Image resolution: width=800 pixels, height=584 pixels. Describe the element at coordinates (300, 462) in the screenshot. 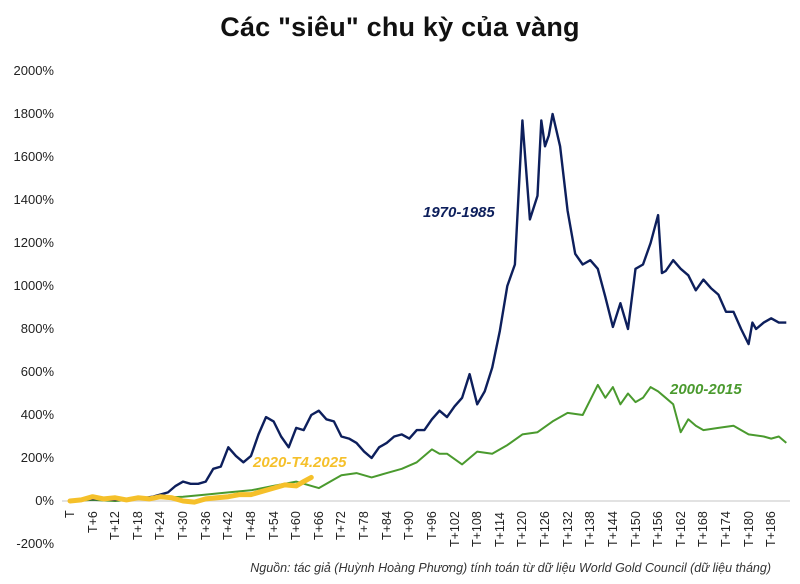

I see `series-label-2020-2025: 2020-T4.2025` at that location.